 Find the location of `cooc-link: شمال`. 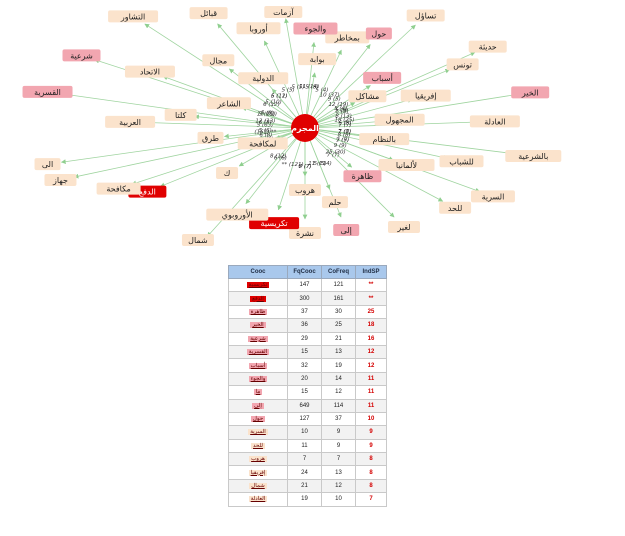

cooc-link: شمال is located at coordinates (258, 486).